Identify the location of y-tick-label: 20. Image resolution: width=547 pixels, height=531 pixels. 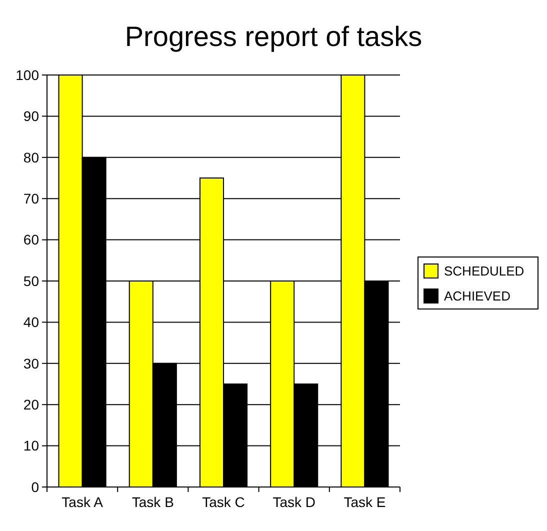
(31, 404).